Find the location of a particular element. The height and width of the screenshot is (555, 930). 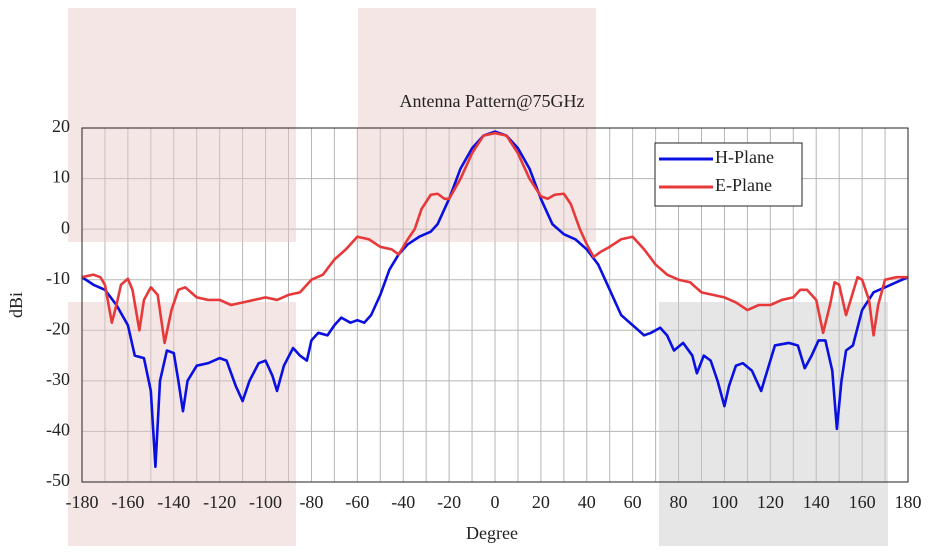

legend-box is located at coordinates (728, 174).